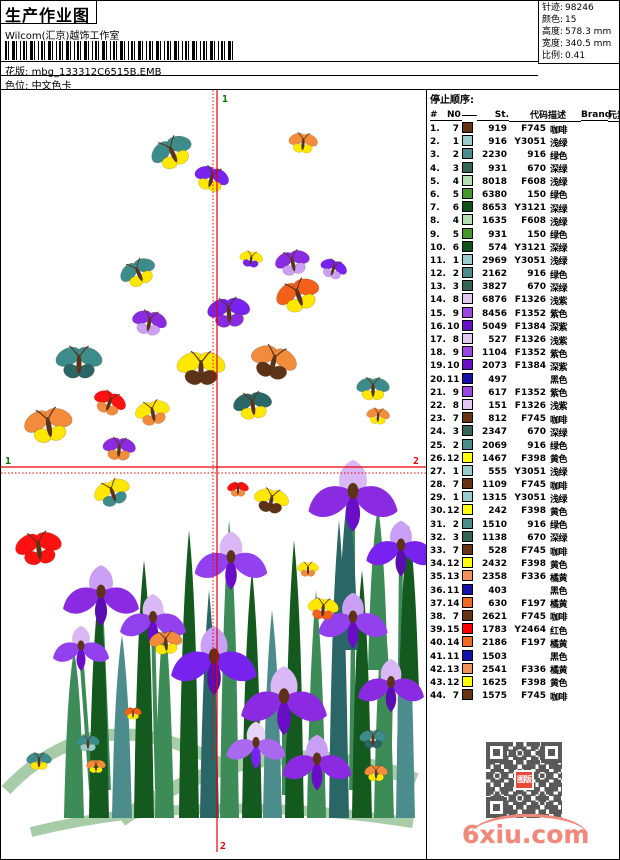 The width and height of the screenshot is (620, 860). Describe the element at coordinates (523, 247) in the screenshot. I see `stop-table-row: 10. 6 574 Y3121 深绿` at that location.